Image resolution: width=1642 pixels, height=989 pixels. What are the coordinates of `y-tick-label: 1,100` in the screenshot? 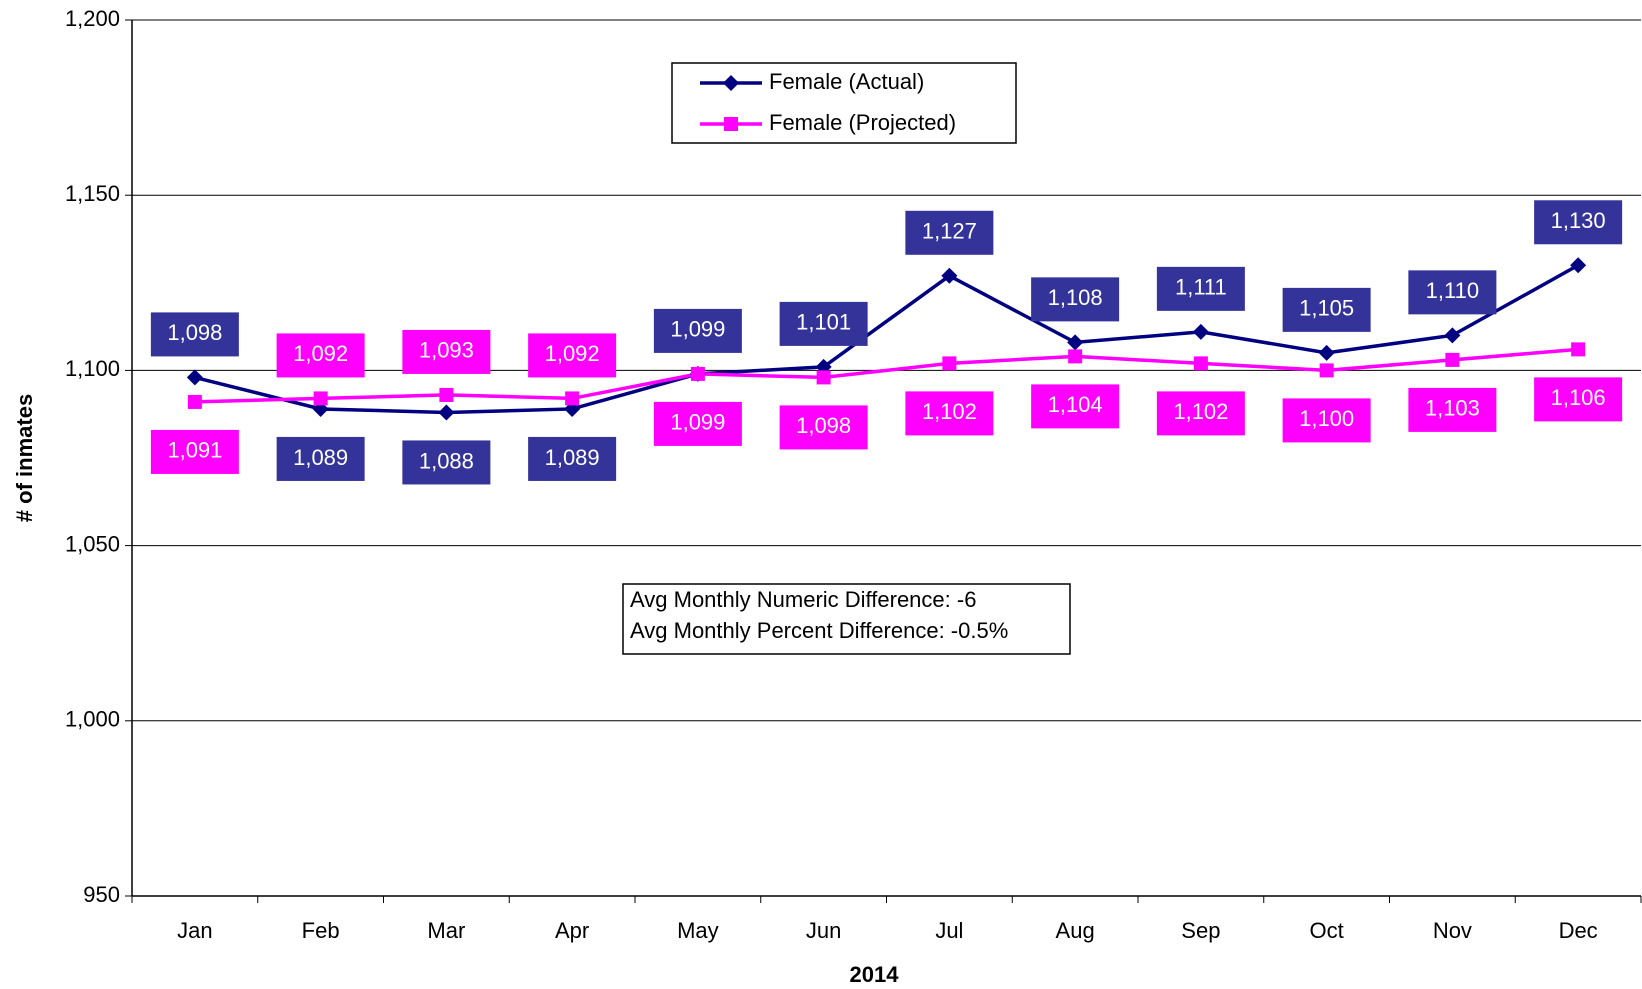 It's located at (92, 368).